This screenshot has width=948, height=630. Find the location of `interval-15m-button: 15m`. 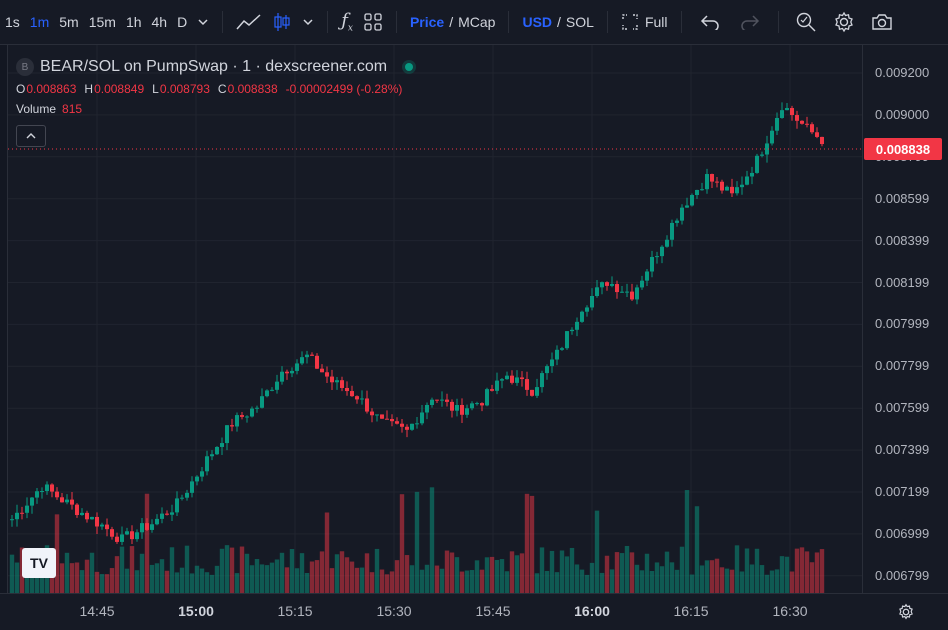

interval-15m-button: 15m is located at coordinates (102, 22).